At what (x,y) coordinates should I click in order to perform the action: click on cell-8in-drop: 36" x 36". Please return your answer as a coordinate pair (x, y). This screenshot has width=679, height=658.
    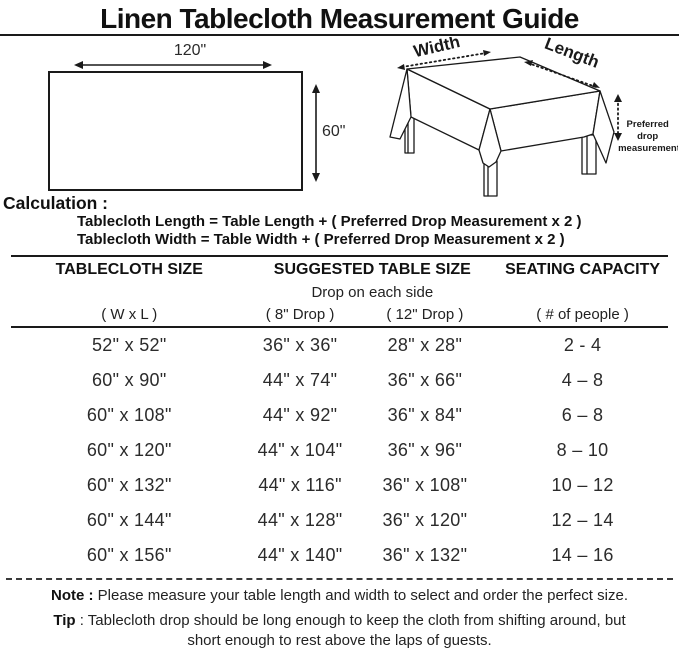
    Looking at the image, I should click on (300, 345).